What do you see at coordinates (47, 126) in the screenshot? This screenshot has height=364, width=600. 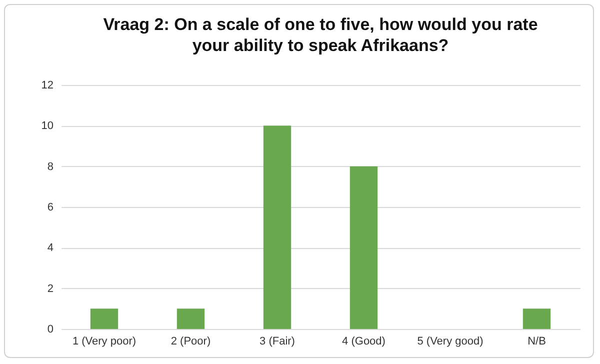 I see `y-tick-label: 10` at bounding box center [47, 126].